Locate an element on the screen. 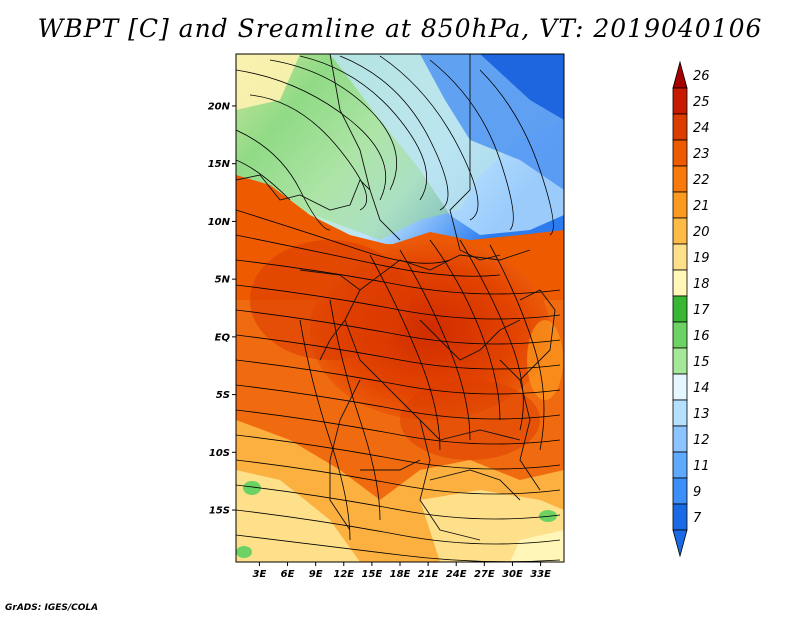 The height and width of the screenshot is (618, 800). latitude-axis: 20N 15N 10N 5N EQ 5S 10S 15S is located at coordinates (222, 309).